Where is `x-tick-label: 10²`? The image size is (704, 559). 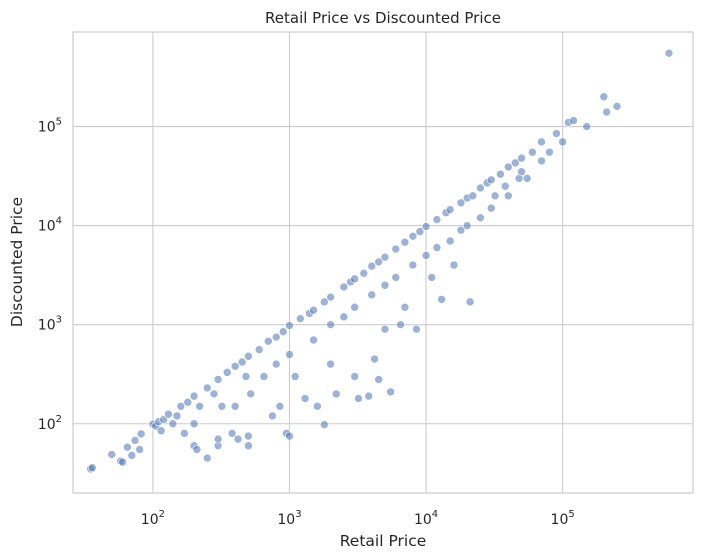
x-tick-label: 10² is located at coordinates (153, 518).